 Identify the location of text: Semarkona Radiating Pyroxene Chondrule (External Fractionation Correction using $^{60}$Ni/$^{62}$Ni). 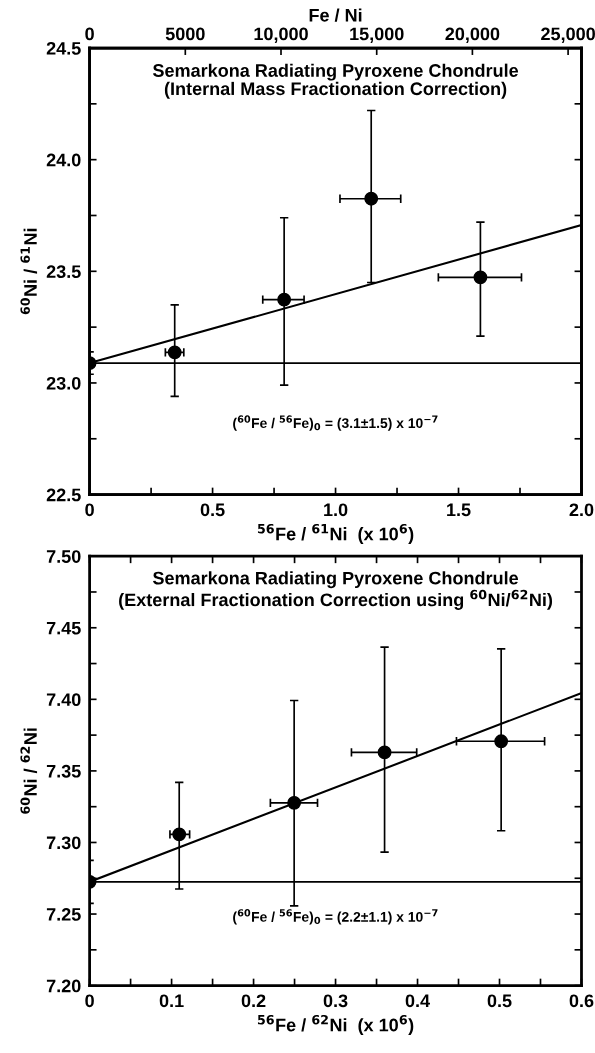
(336, 590).